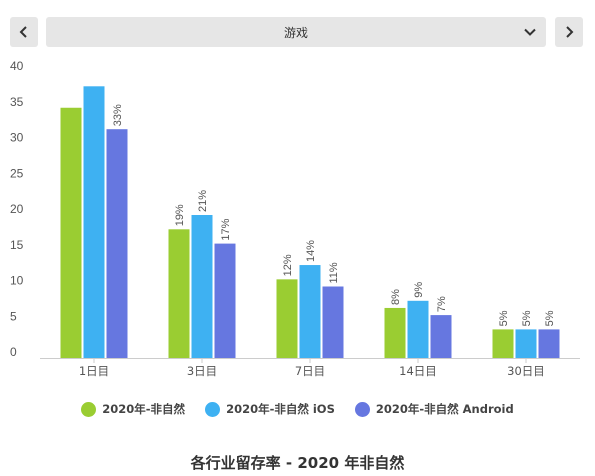 Image resolution: width=595 pixels, height=476 pixels. I want to click on y-tick-label: 15, so click(17, 245).